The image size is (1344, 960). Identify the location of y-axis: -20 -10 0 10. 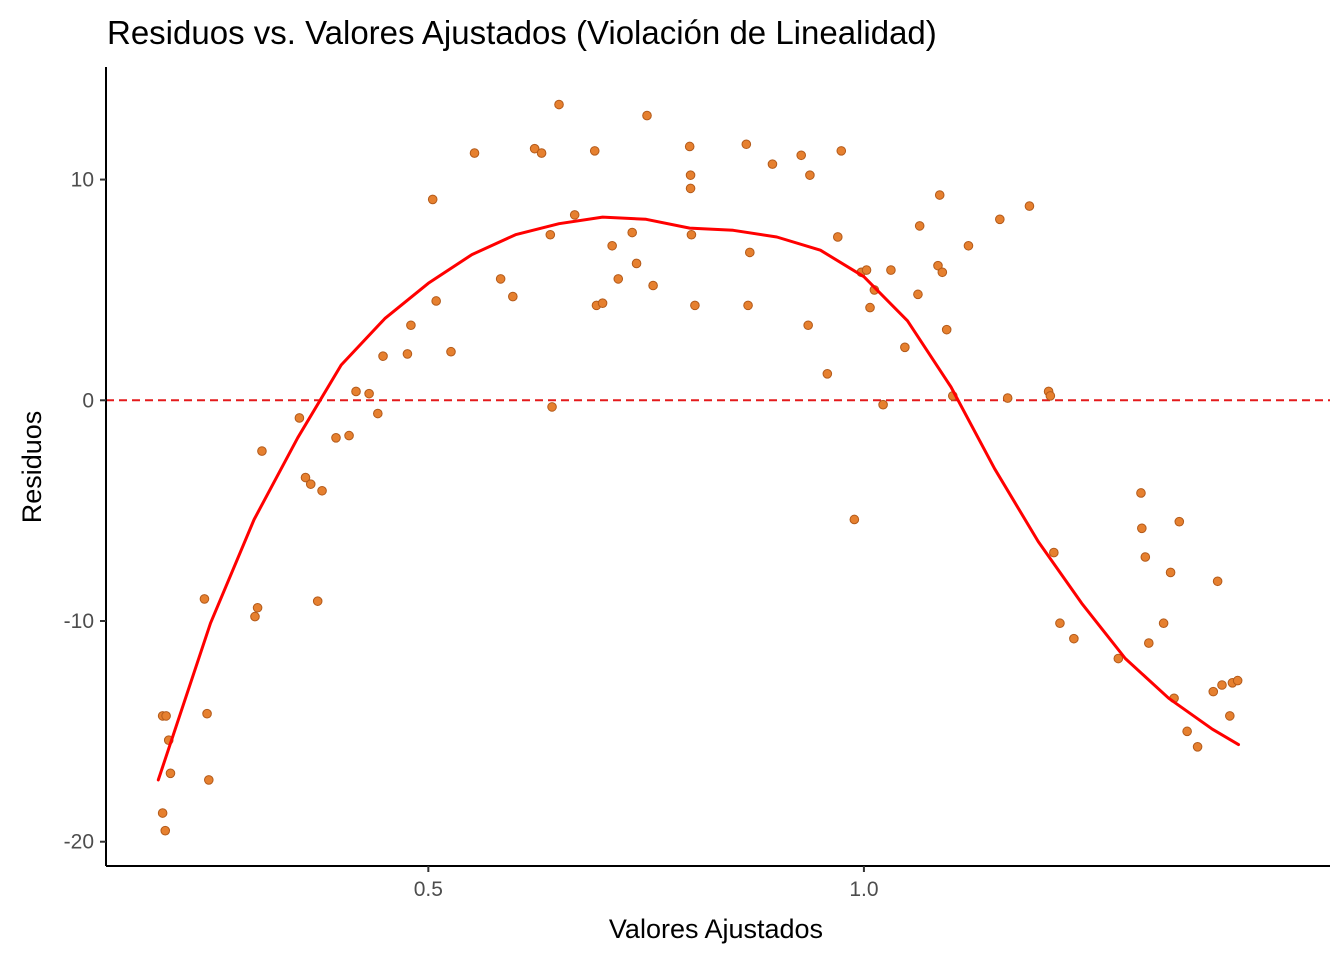
(85, 466).